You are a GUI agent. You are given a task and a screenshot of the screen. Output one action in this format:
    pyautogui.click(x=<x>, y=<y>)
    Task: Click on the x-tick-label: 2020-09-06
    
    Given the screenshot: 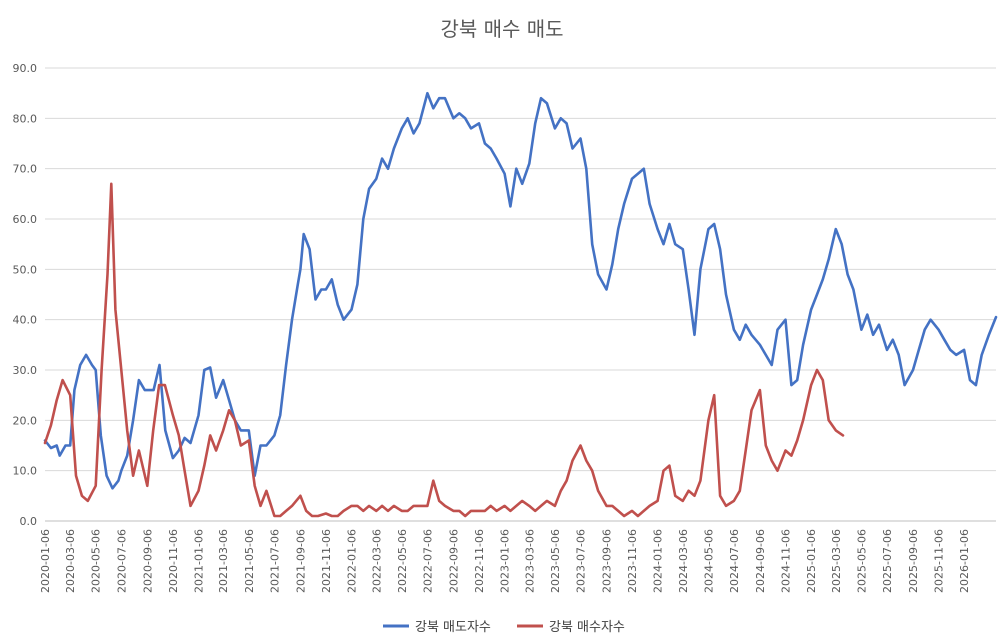 What is the action you would take?
    pyautogui.click(x=147, y=561)
    